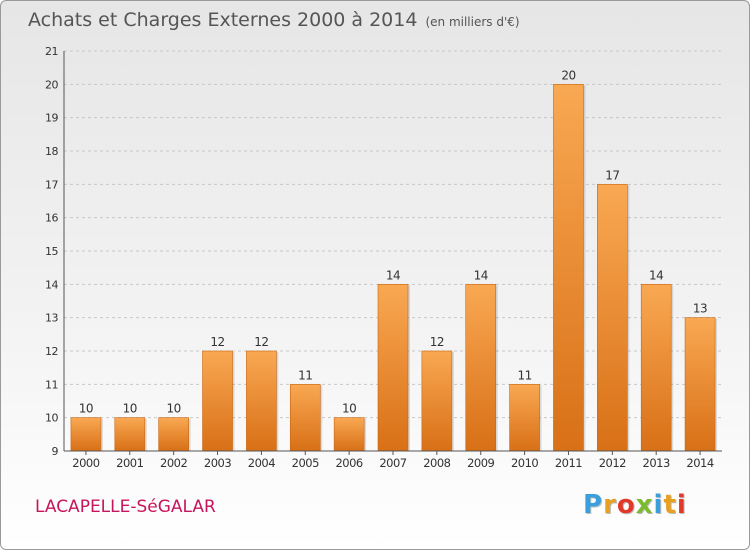 The image size is (750, 550). What do you see at coordinates (480, 463) in the screenshot?
I see `x-tick-label: 2009` at bounding box center [480, 463].